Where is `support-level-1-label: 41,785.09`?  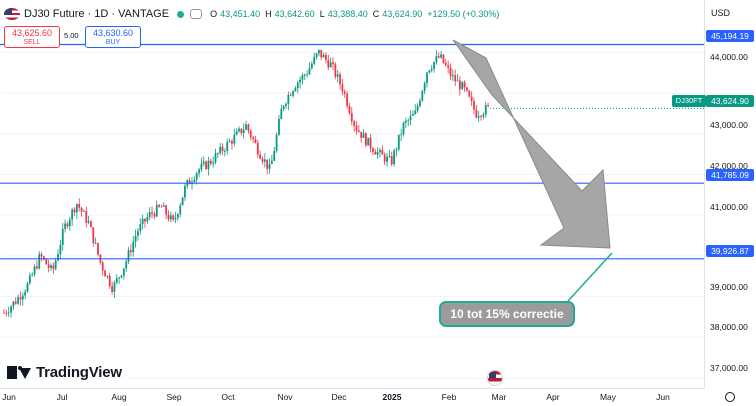
support-level-1-label: 41,785.09 is located at coordinates (730, 175).